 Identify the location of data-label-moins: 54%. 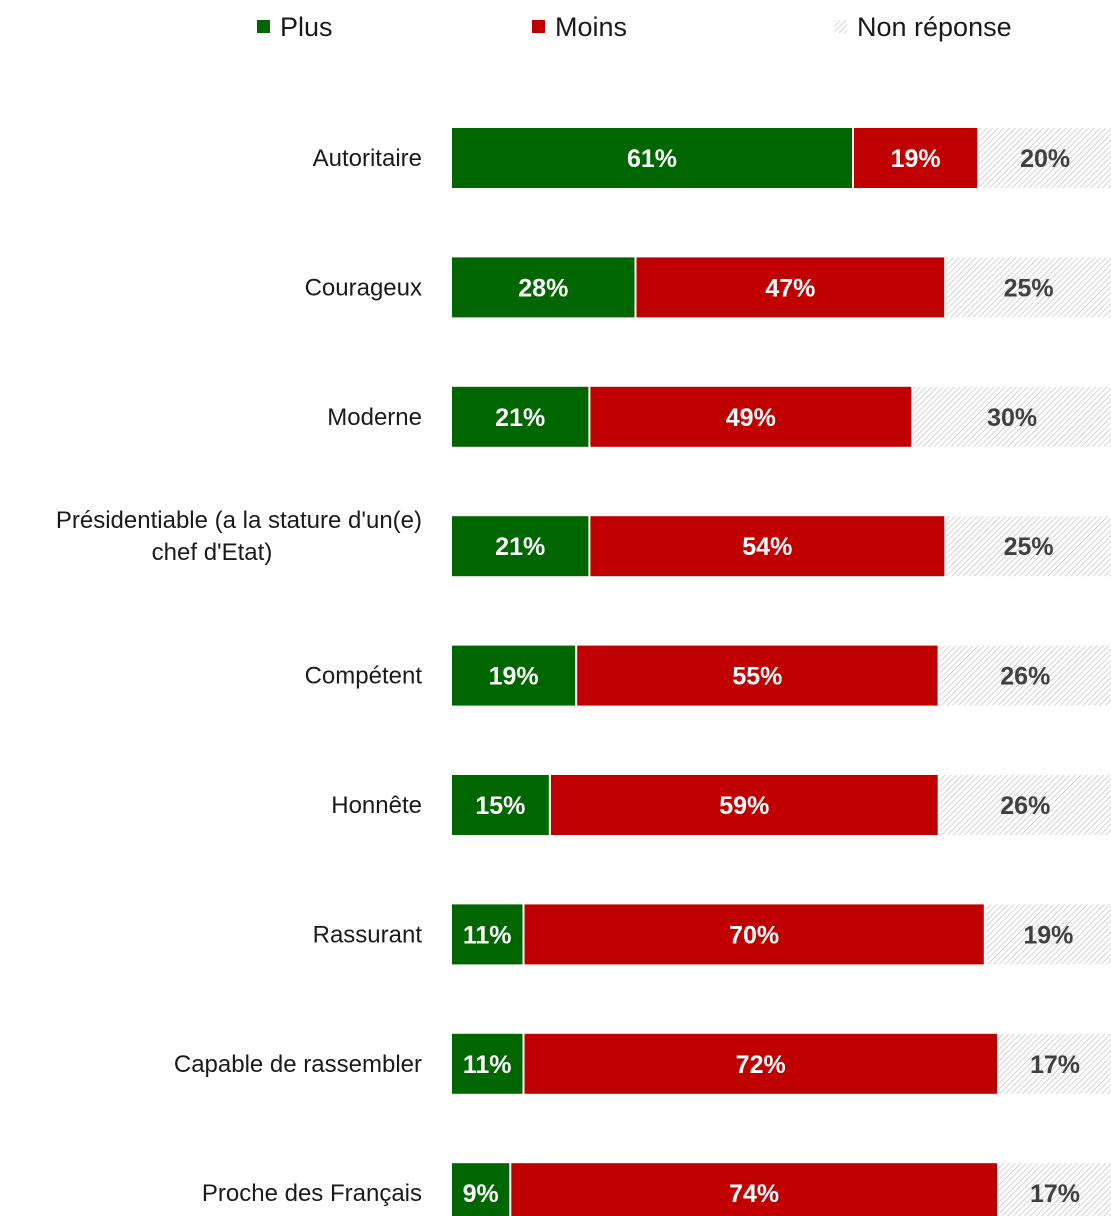
(767, 547).